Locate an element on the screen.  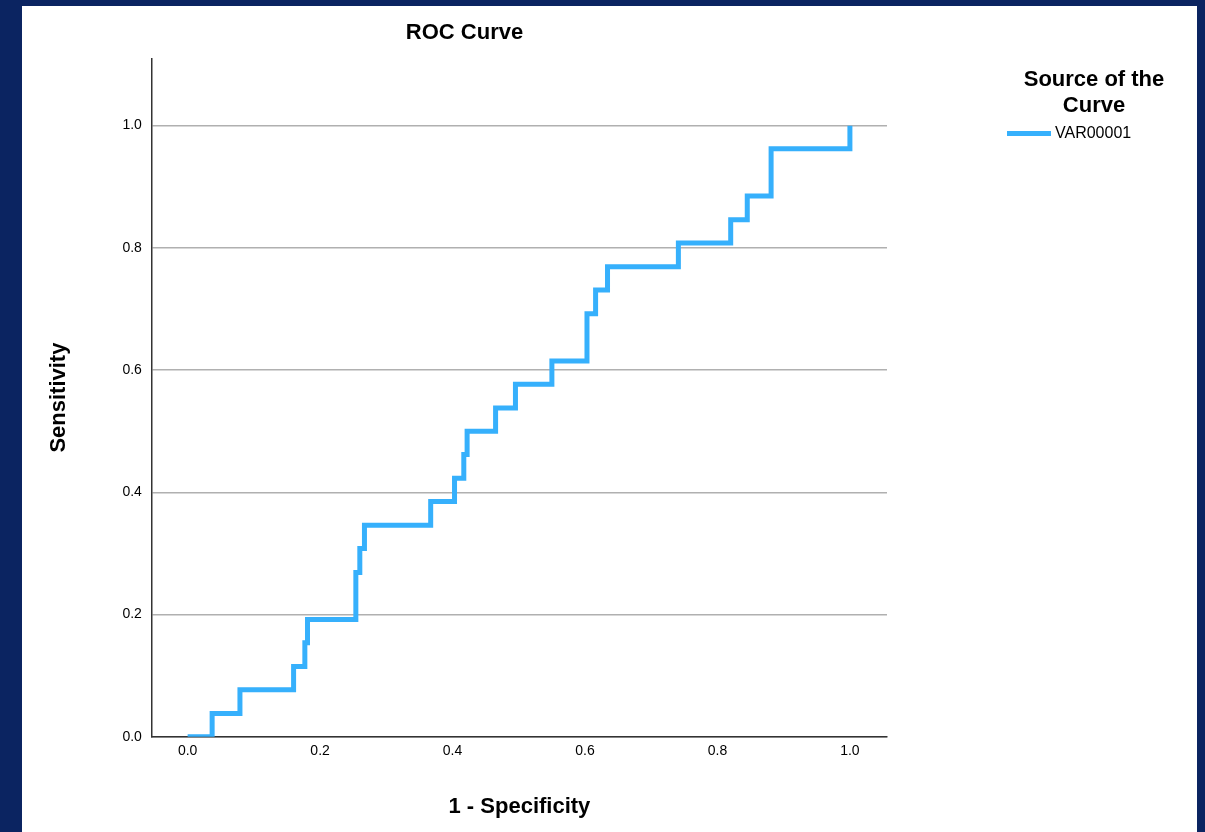
x-tick-label: 0.0 is located at coordinates (187, 750).